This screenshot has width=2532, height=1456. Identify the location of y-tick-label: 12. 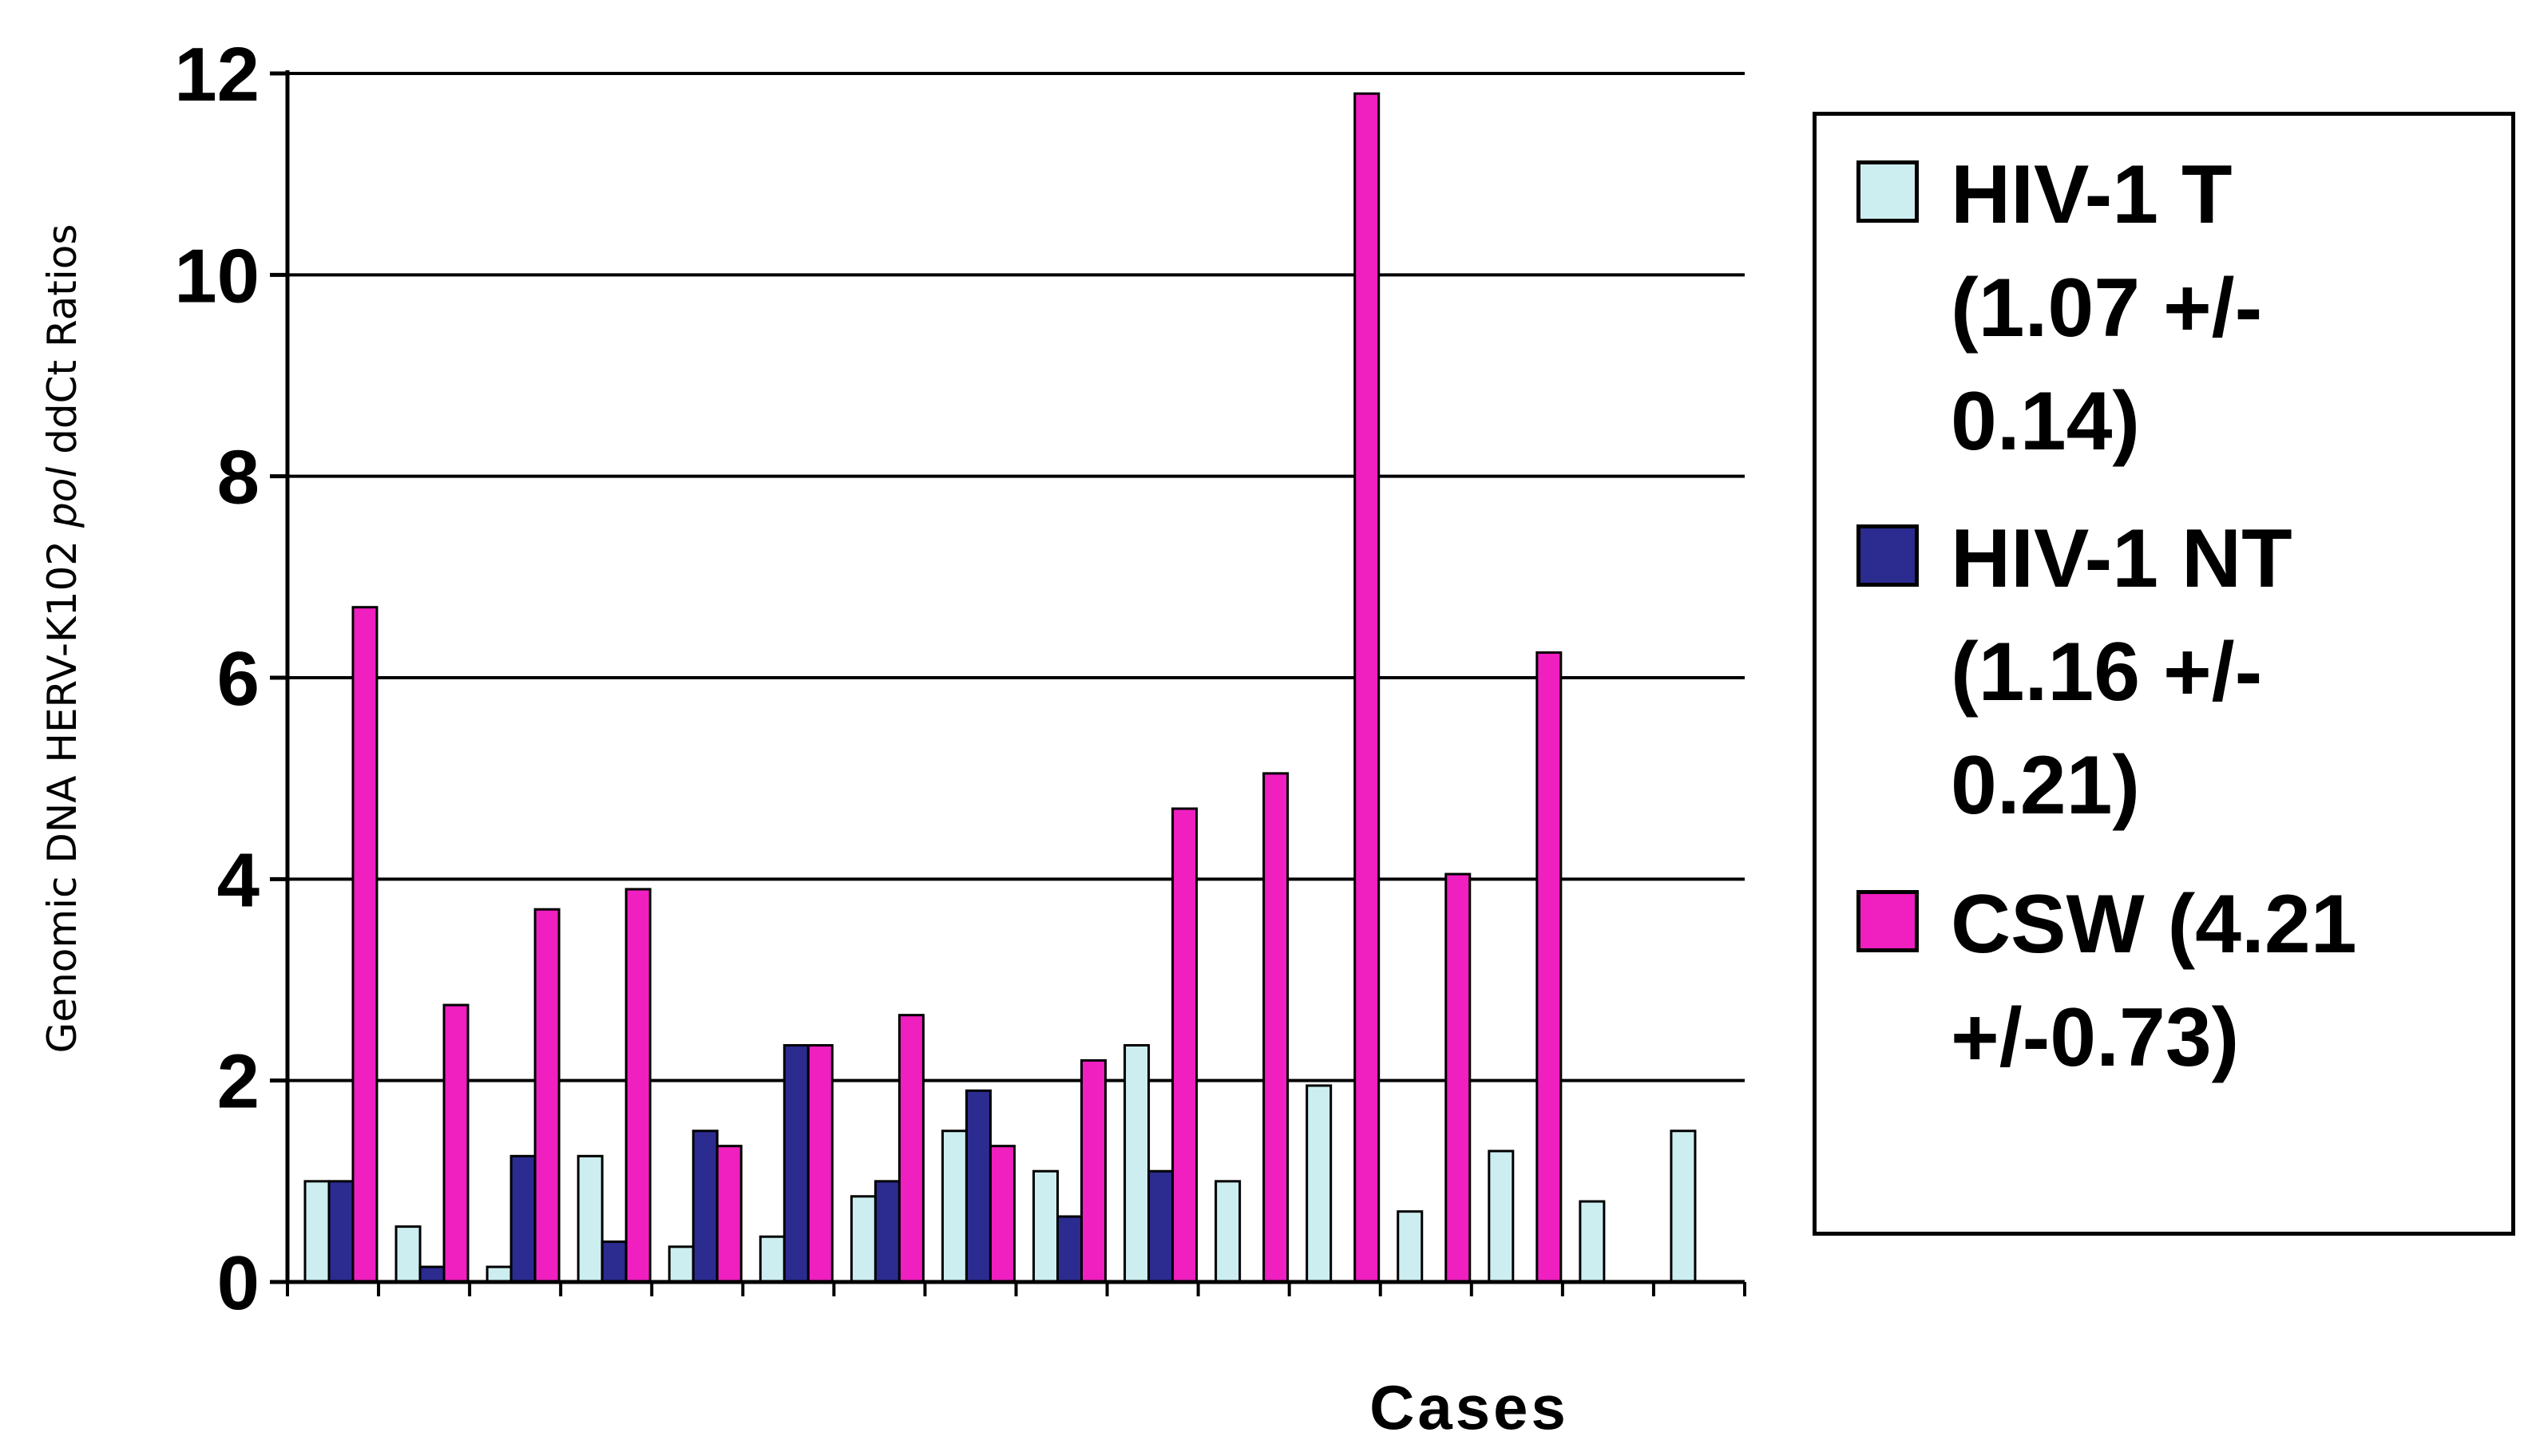
(217, 75).